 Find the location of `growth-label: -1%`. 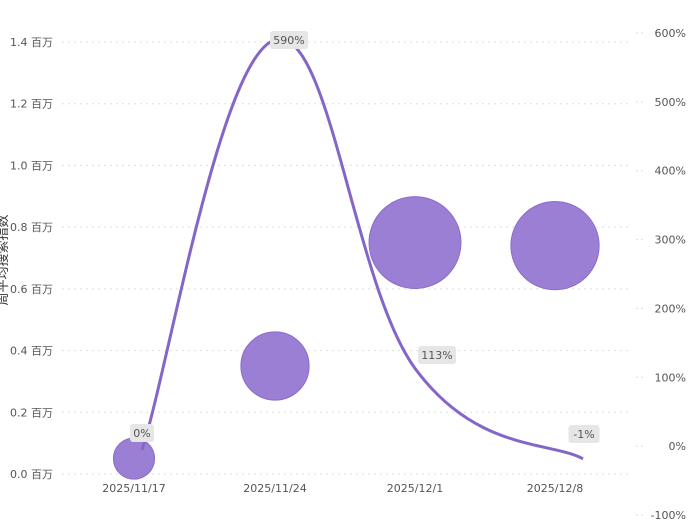

growth-label: -1% is located at coordinates (583, 434).